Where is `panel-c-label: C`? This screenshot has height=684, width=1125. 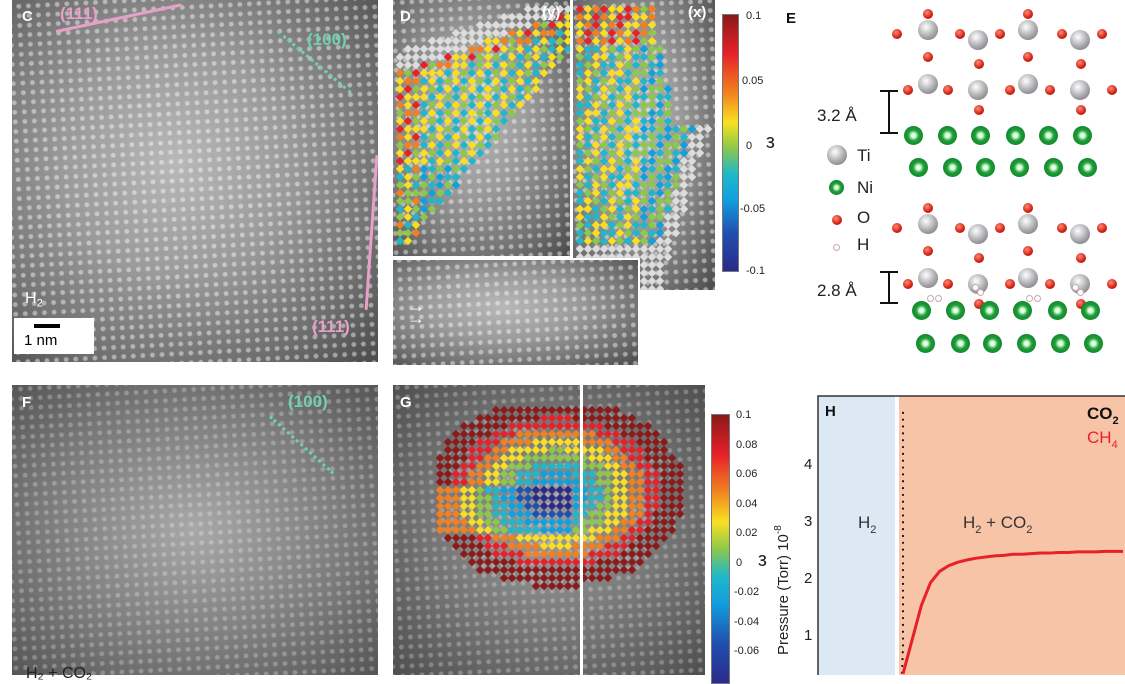 panel-c-label: C is located at coordinates (27, 16).